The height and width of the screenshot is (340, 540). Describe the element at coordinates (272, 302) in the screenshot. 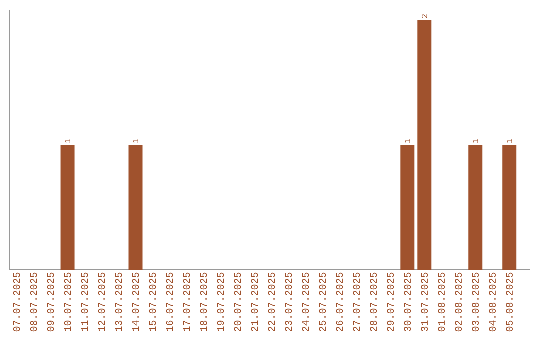

I see `x-tick-label: 22.07.2025` at that location.